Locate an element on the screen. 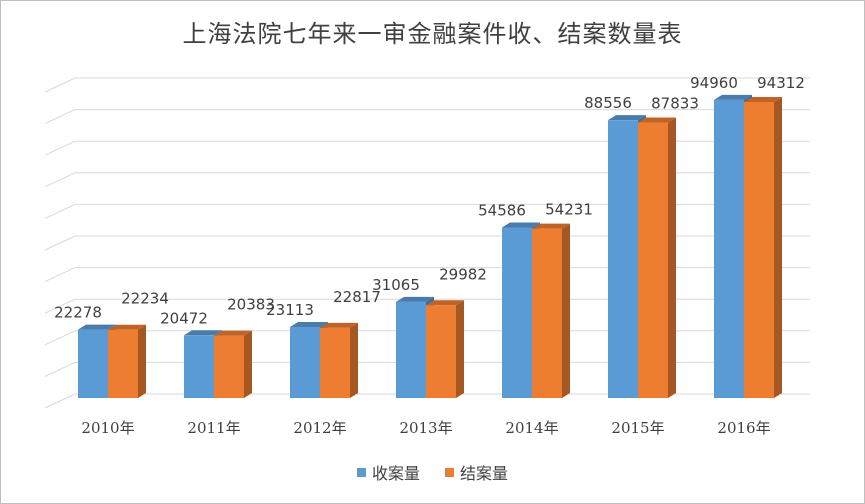 The image size is (865, 504). legend-label-received: 收案量 is located at coordinates (395, 473).